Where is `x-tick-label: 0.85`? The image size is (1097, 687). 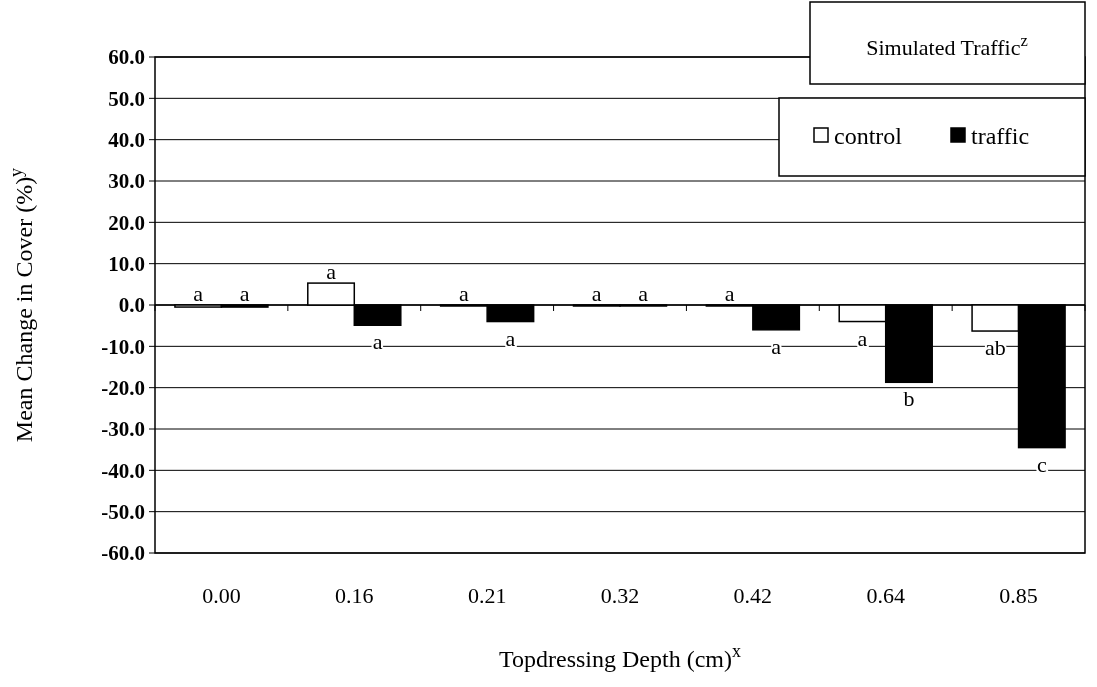 x-tick-label: 0.85 is located at coordinates (1018, 595).